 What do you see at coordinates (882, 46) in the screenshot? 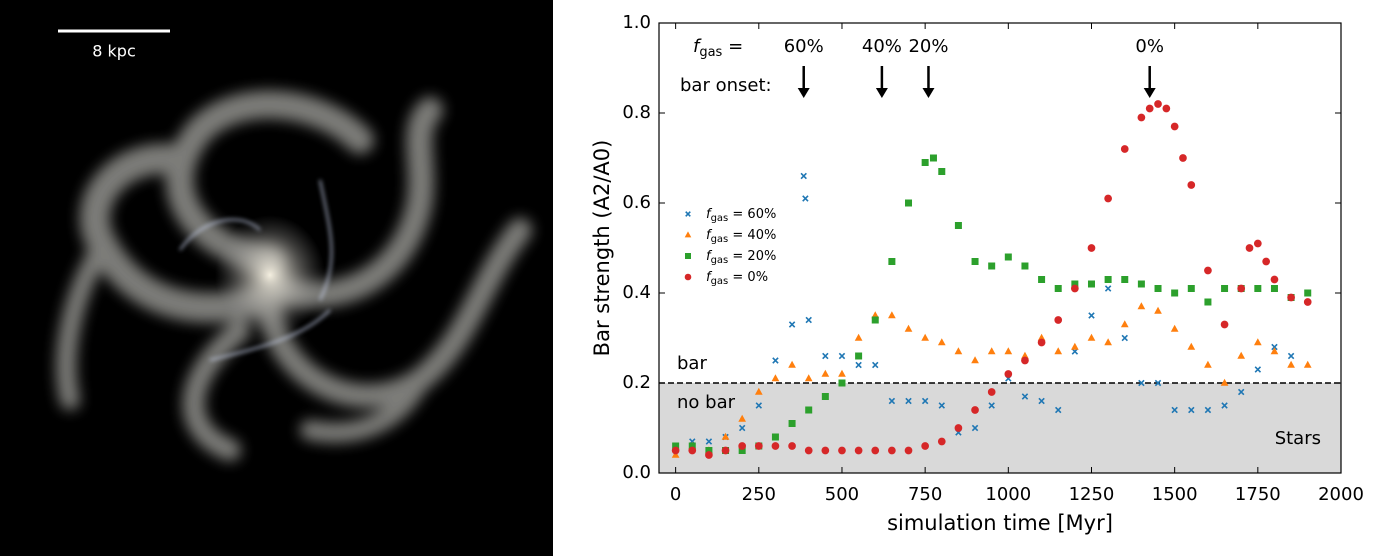
I see `onset-fraction: 40%` at bounding box center [882, 46].